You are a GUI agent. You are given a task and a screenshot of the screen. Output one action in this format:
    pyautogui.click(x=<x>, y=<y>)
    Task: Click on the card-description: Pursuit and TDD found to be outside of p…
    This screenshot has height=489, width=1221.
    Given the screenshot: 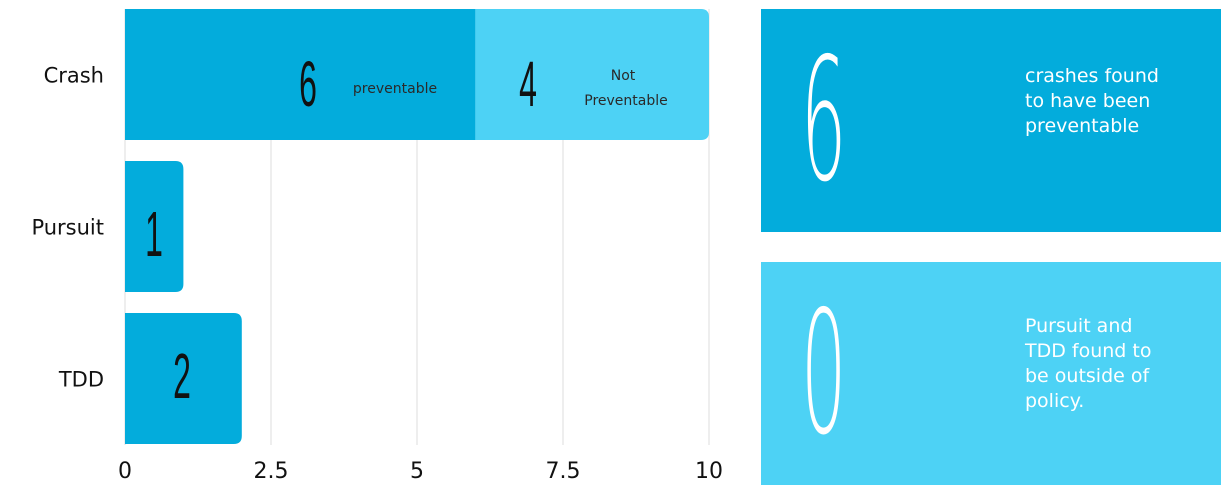 What is the action you would take?
    pyautogui.click(x=1115, y=364)
    